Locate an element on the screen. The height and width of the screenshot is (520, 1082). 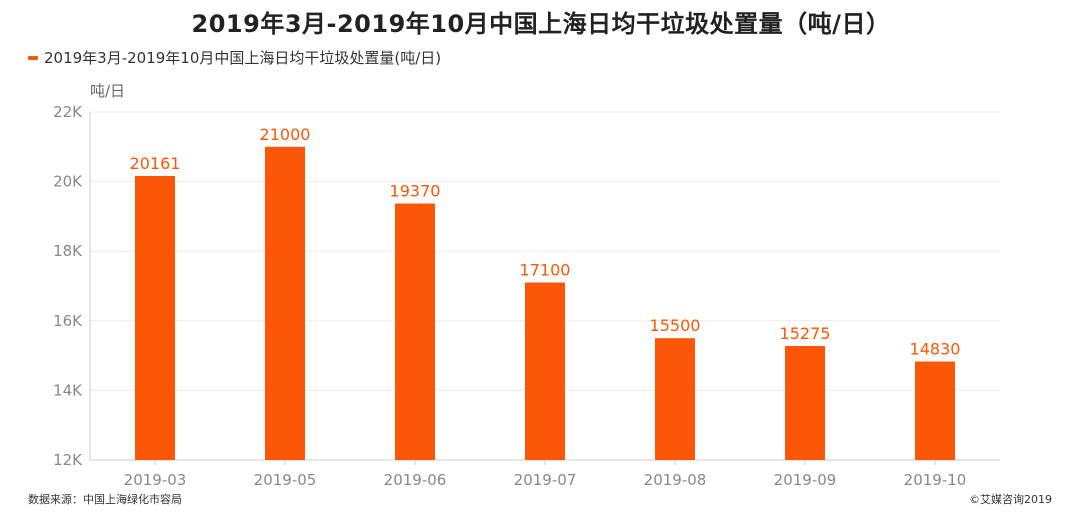
x-tick-label: 2019-05 is located at coordinates (285, 480).